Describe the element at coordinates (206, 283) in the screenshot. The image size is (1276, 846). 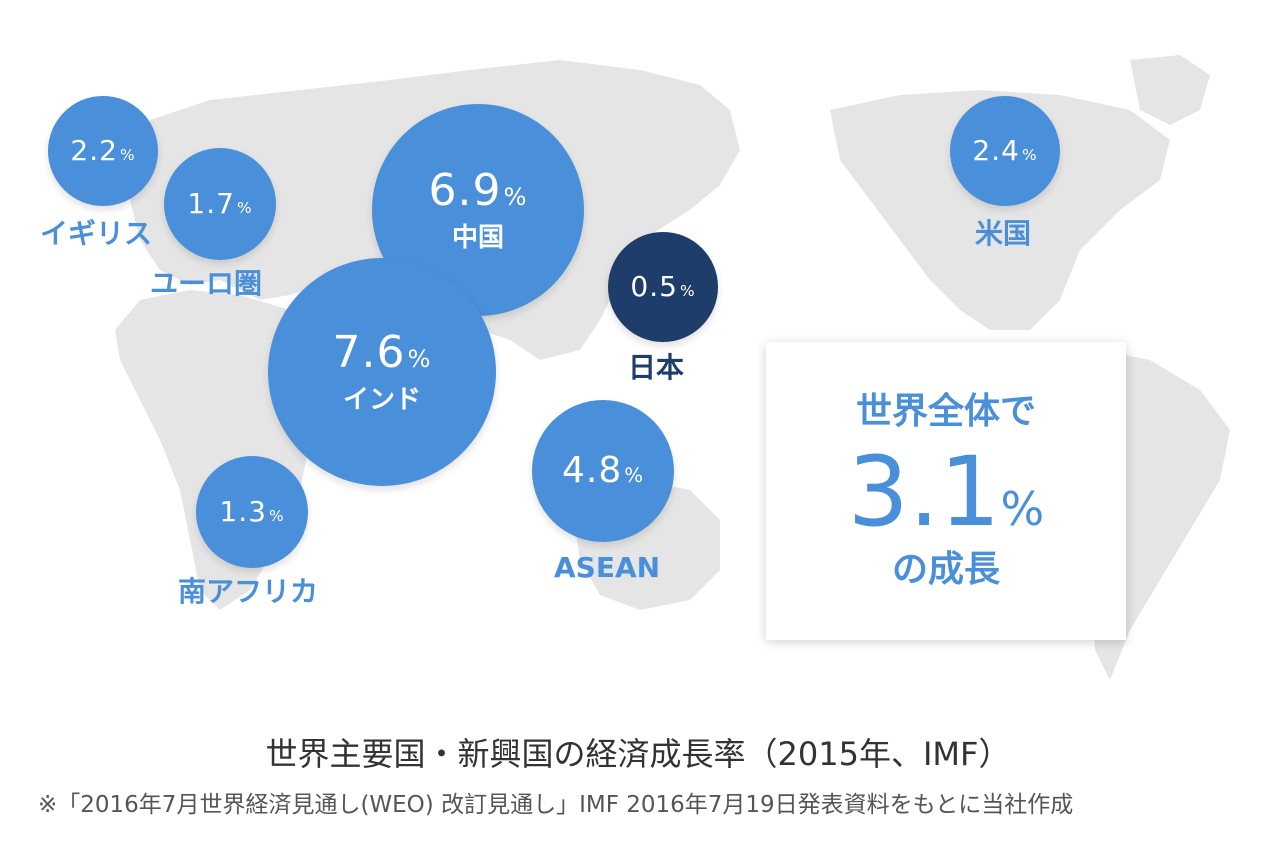
I see `label-euro: ユーロ圏` at that location.